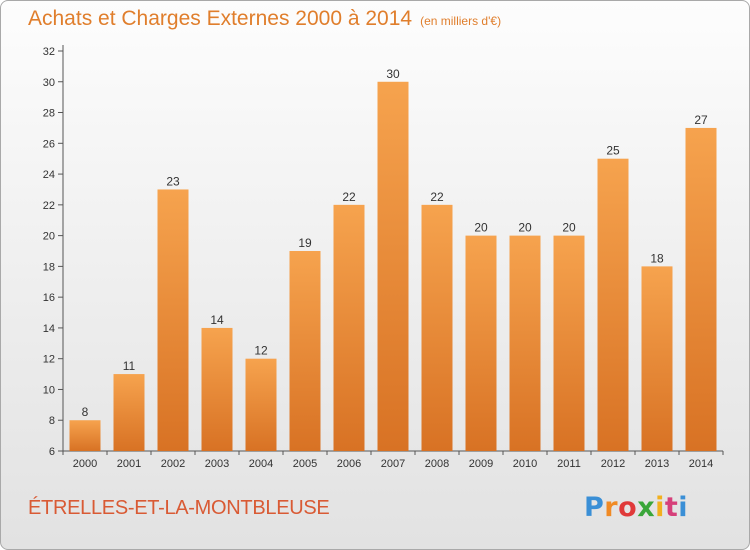  I want to click on x-tick-label: 2005, so click(305, 464).